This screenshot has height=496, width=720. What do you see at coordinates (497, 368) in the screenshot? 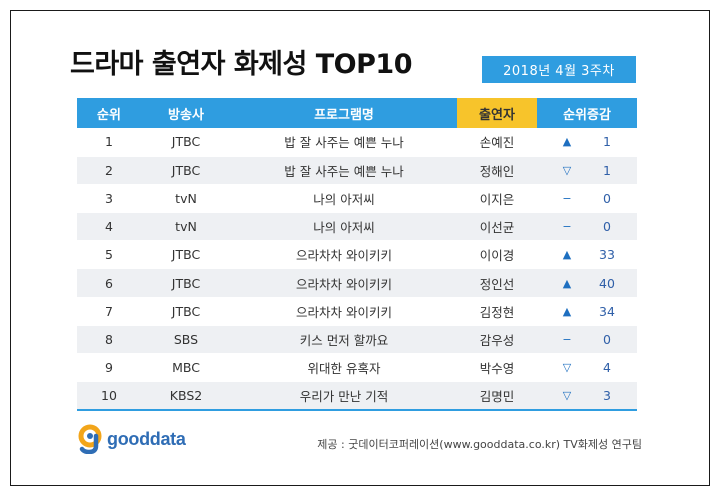
I see `cast-cell: 박수영` at bounding box center [497, 368].